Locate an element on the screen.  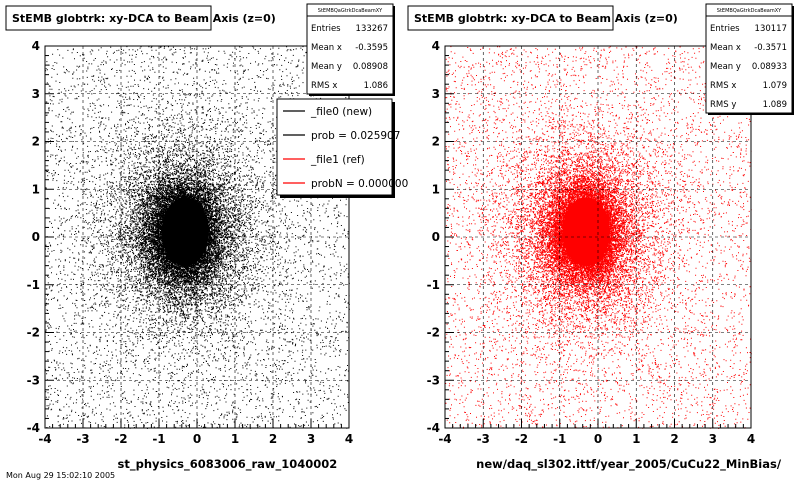
footer-timestamp: Mon Aug 29 15:02:10 2005 is located at coordinates (60, 475).